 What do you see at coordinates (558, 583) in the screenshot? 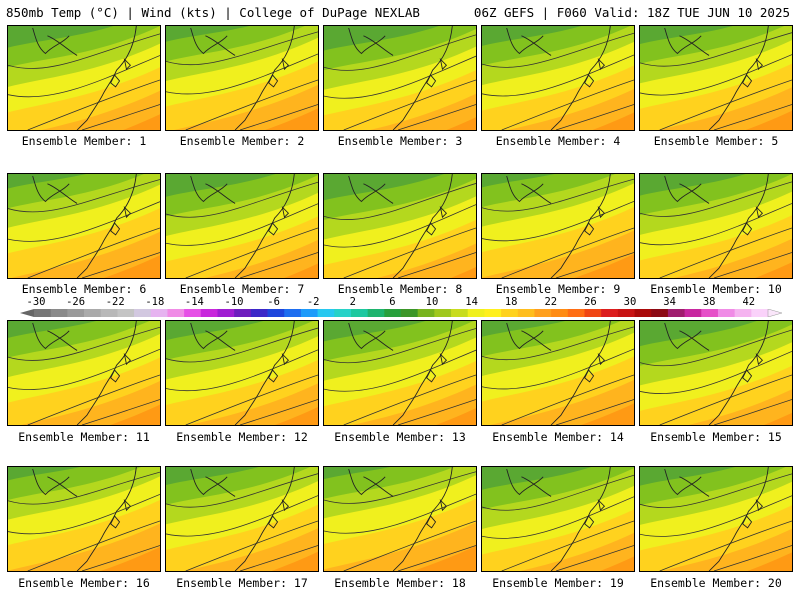
I see `ensemble-member-label: Ensemble Member: 19` at bounding box center [558, 583].